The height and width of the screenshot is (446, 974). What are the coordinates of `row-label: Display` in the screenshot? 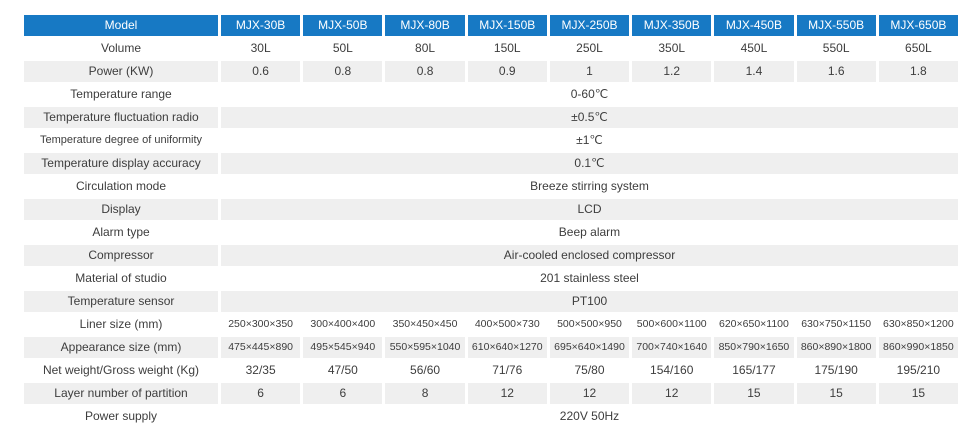 It's located at (121, 209).